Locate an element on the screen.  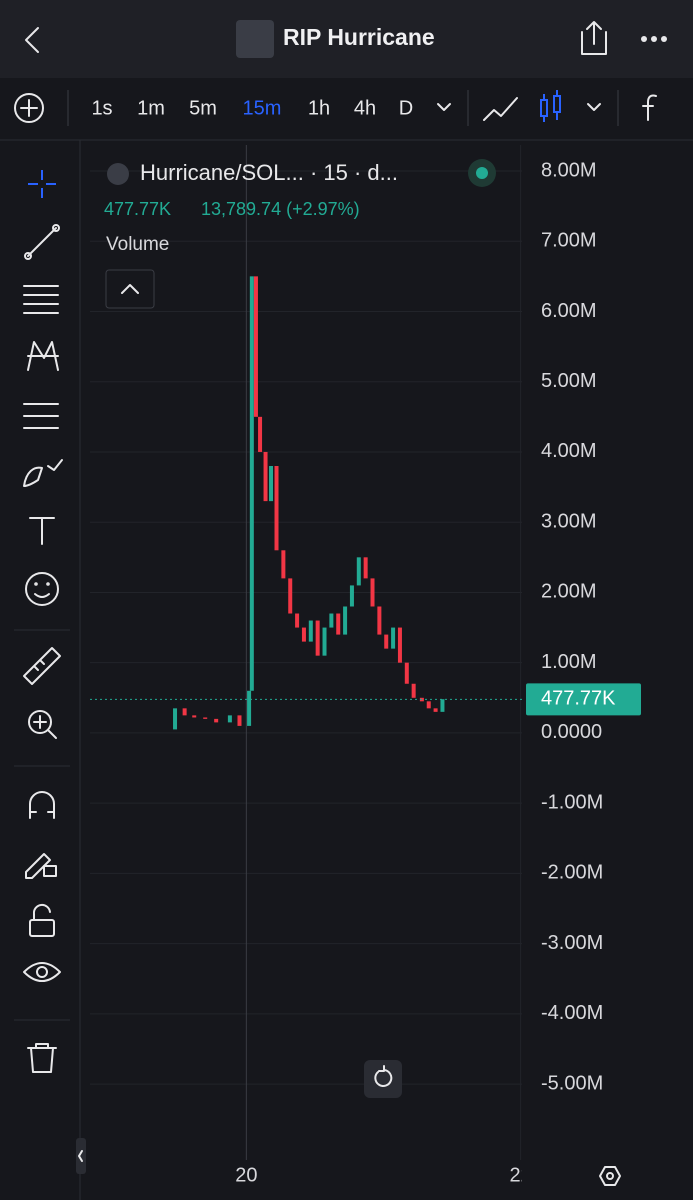
indicator-label: Volume is located at coordinates (137, 244).